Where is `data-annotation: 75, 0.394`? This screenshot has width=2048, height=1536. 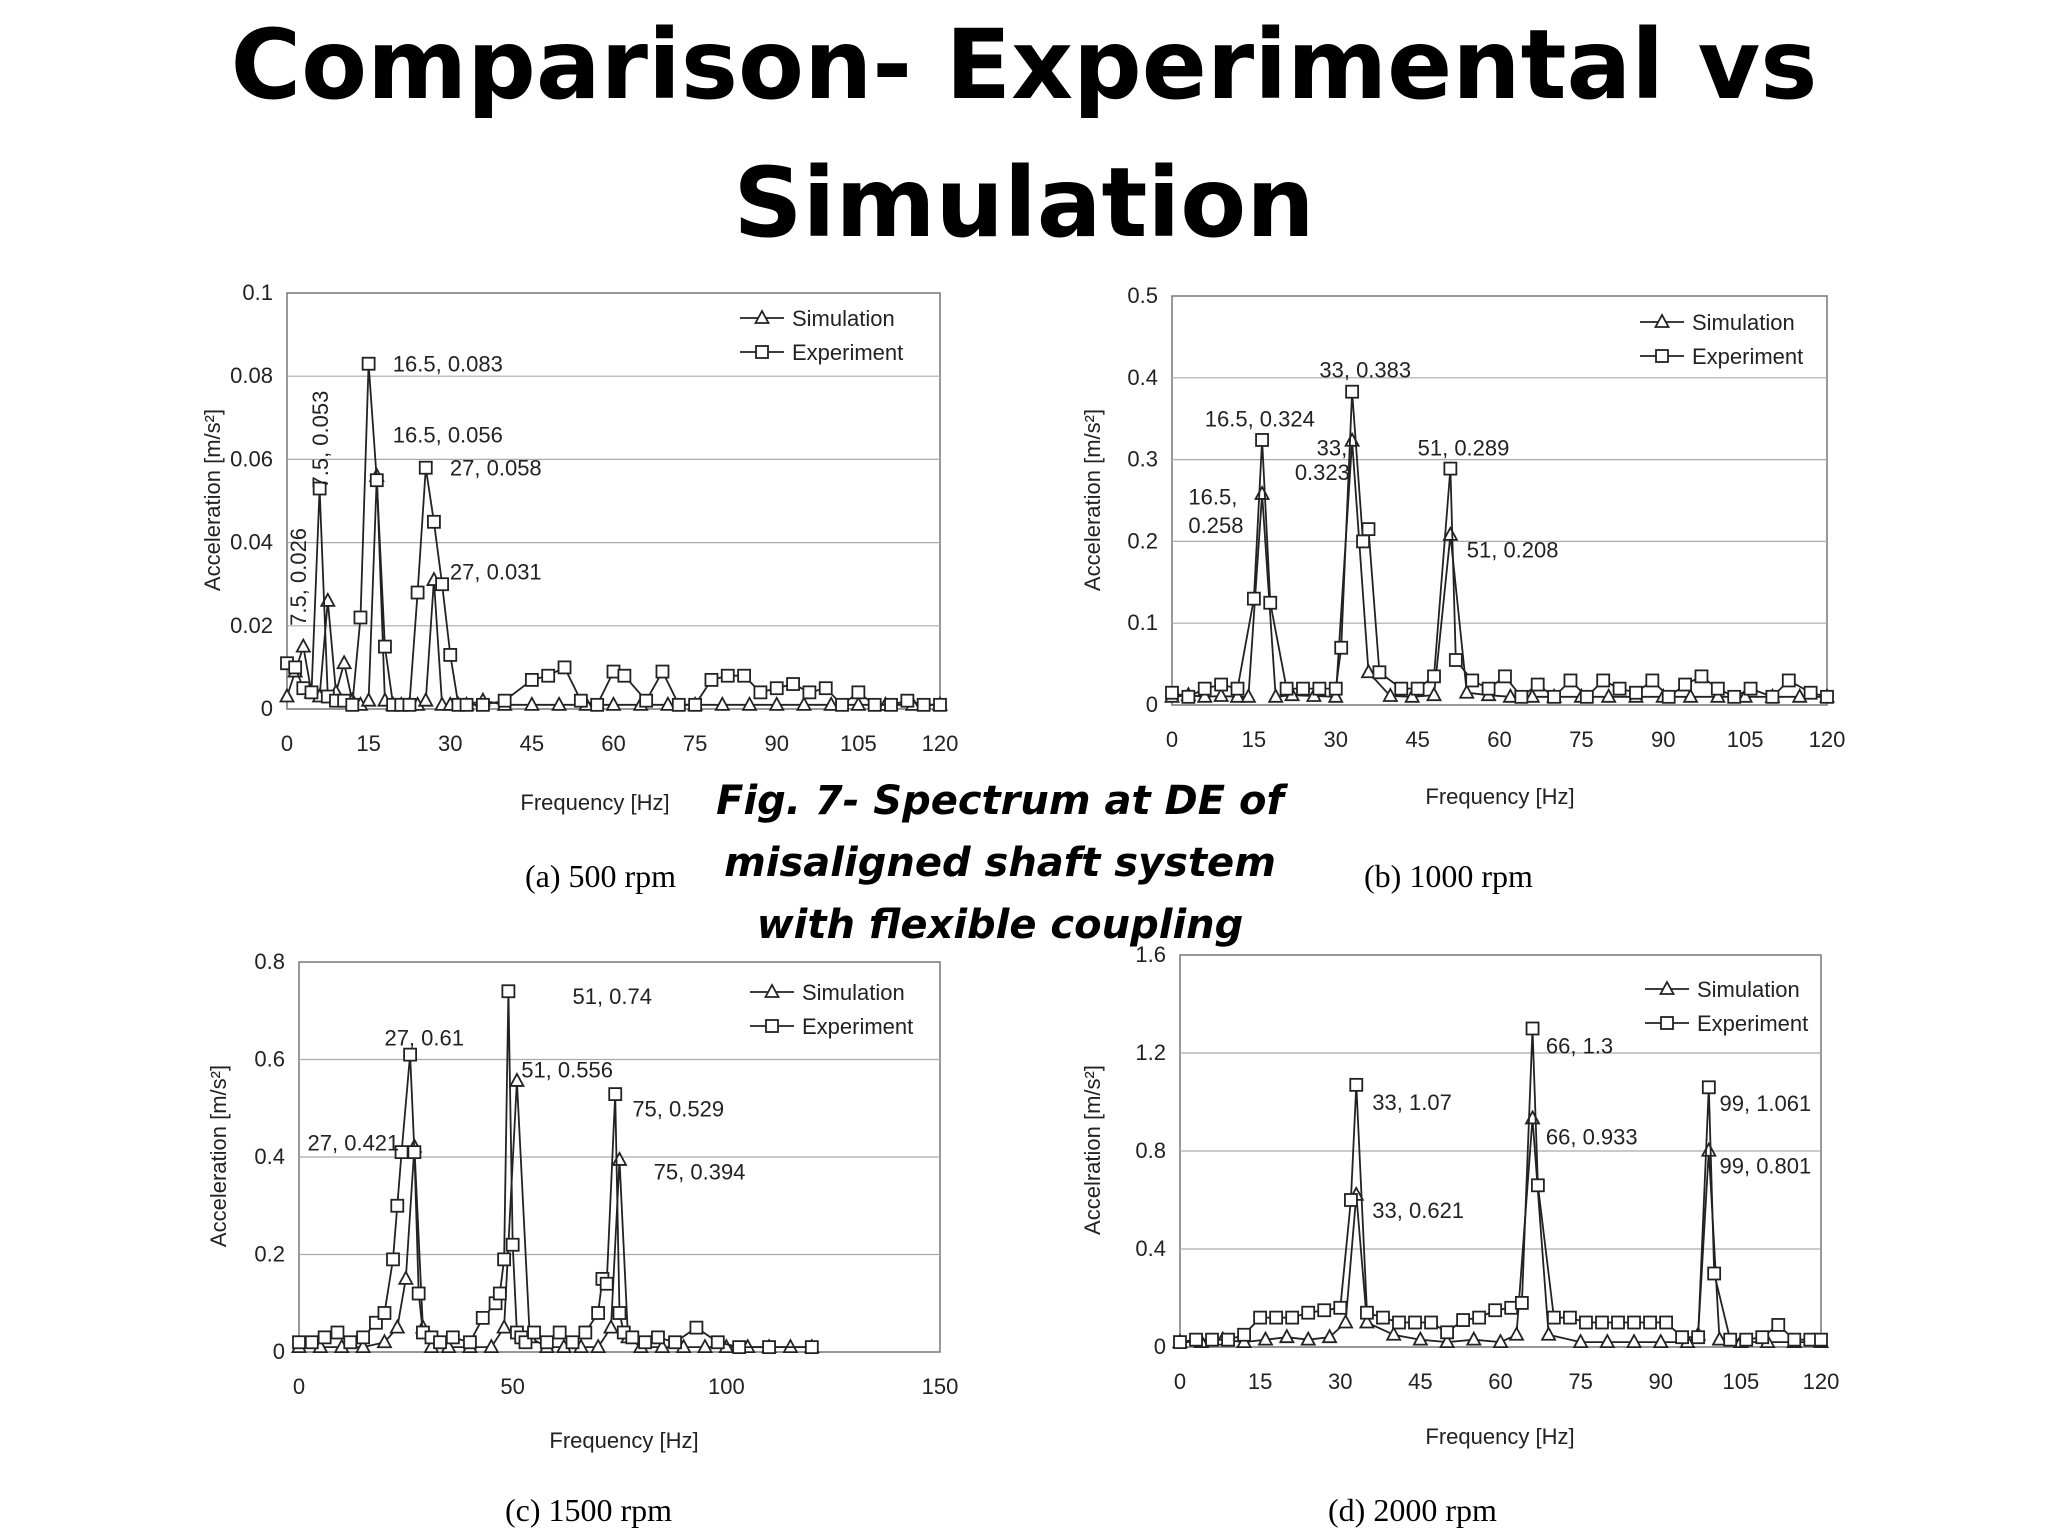
data-annotation: 75, 0.394 is located at coordinates (700, 1172).